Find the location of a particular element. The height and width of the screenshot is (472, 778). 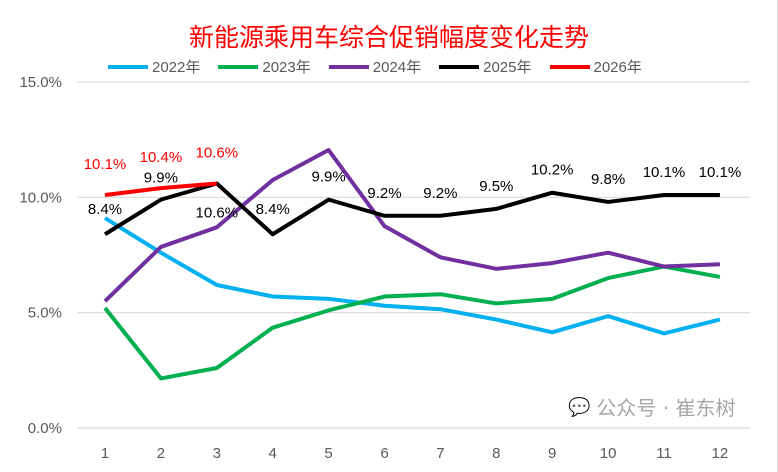

x-tick-label: 9 is located at coordinates (552, 453).